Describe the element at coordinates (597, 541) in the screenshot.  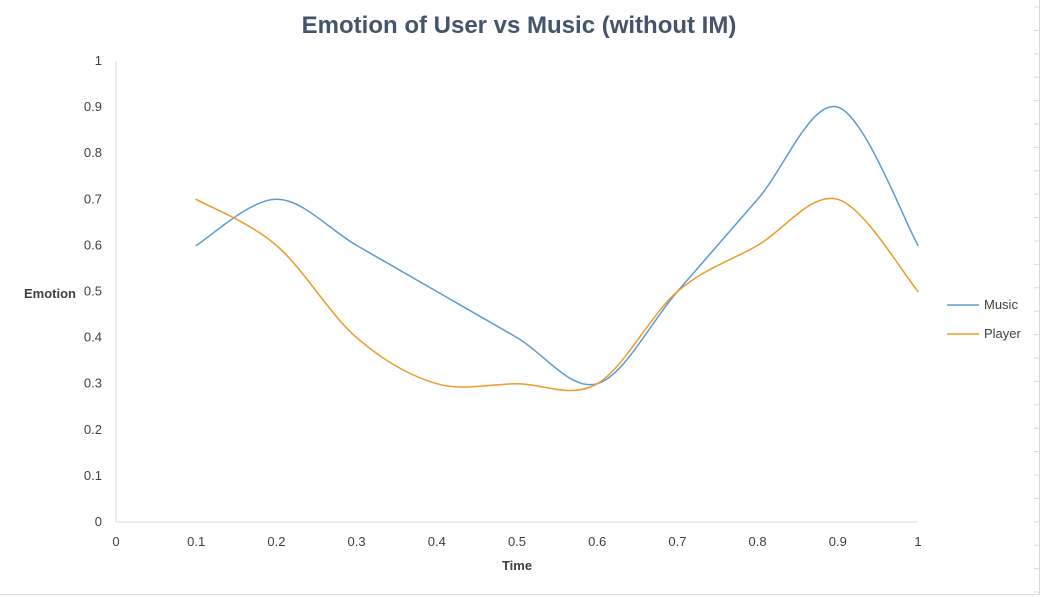
I see `x-tick-label: 0.6` at that location.